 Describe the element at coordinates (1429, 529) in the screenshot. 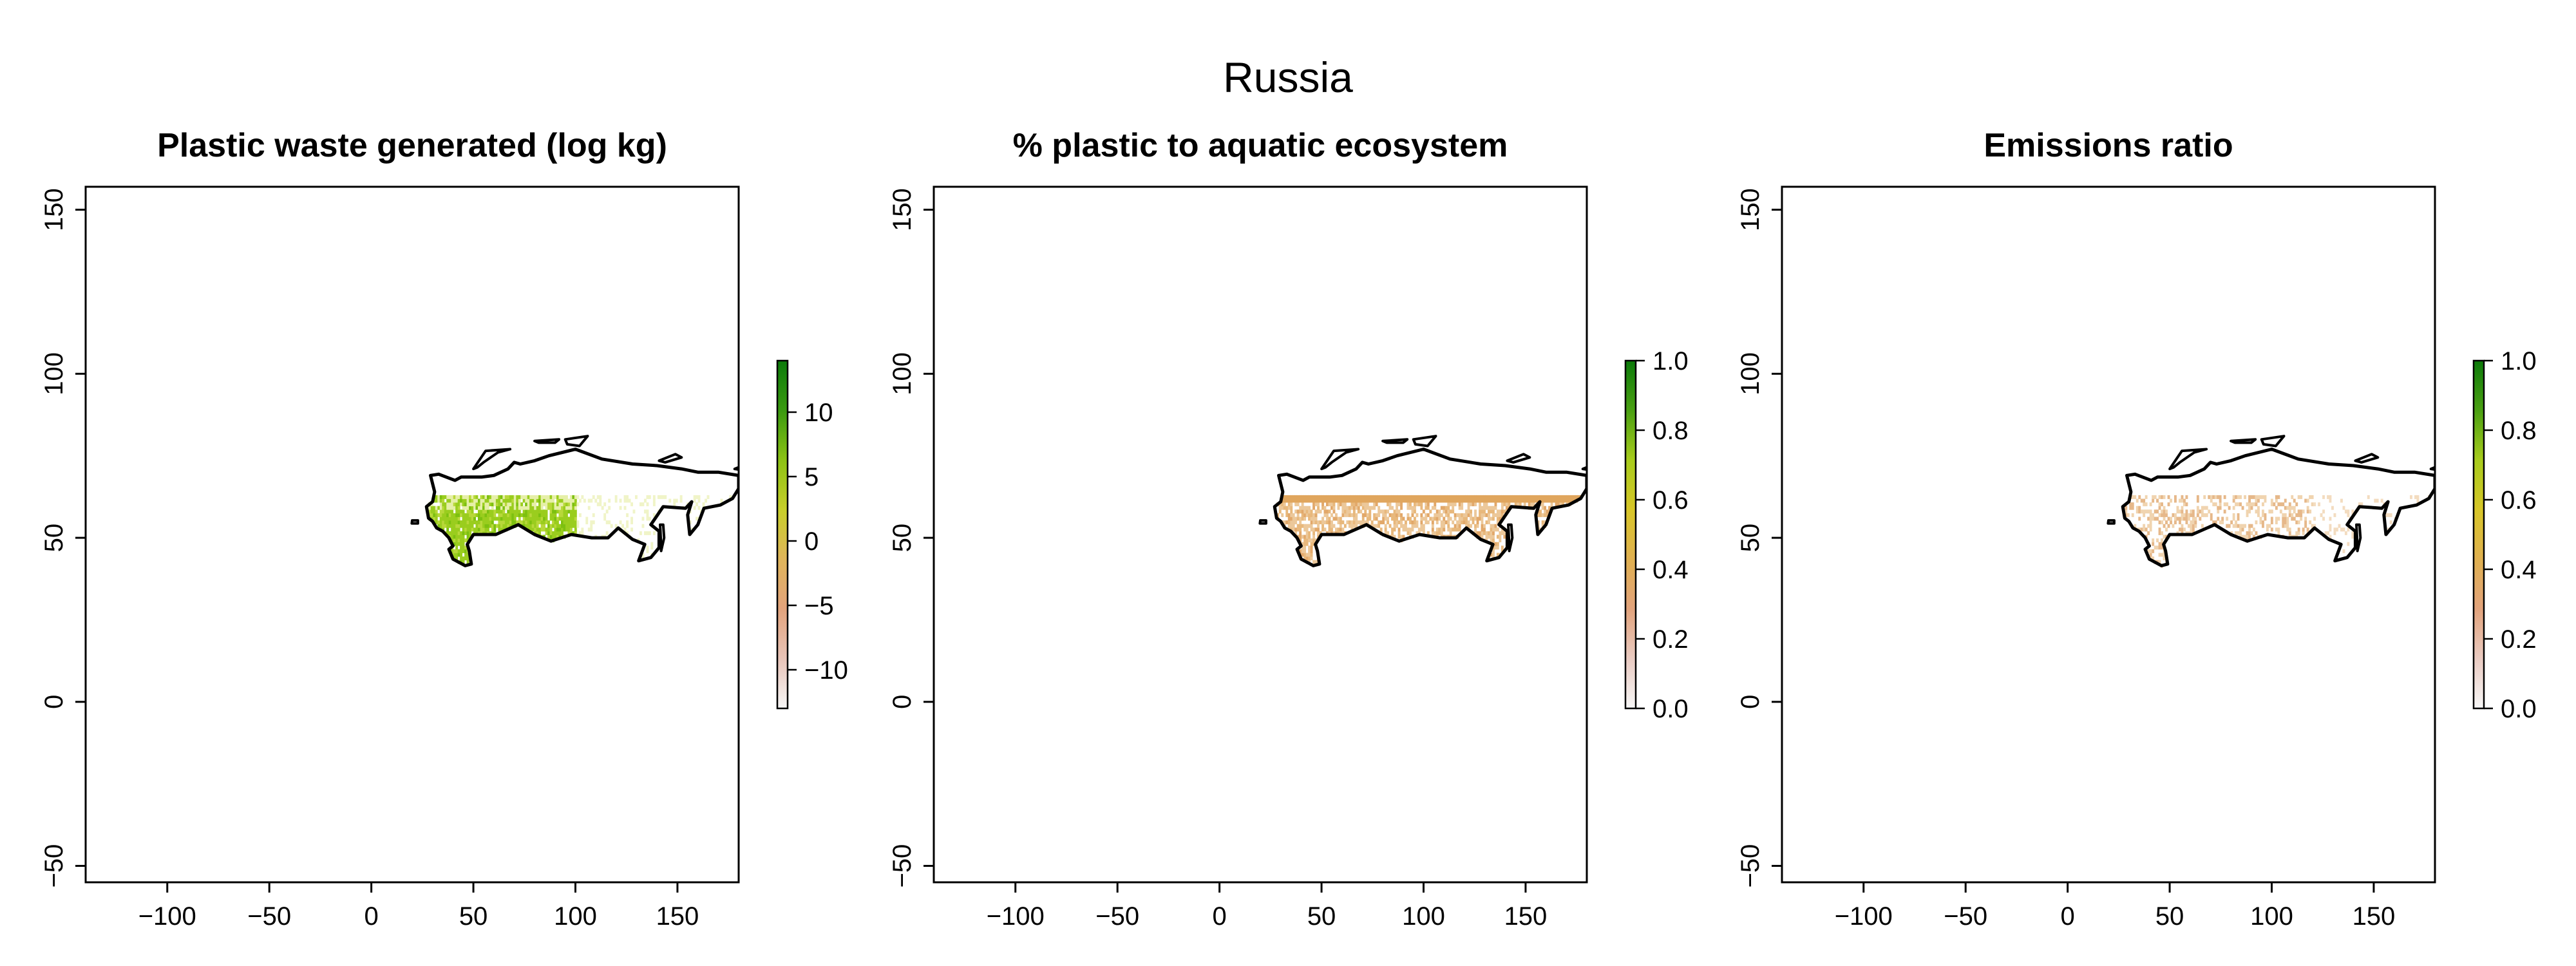

I see `raster-aquatic-share` at that location.